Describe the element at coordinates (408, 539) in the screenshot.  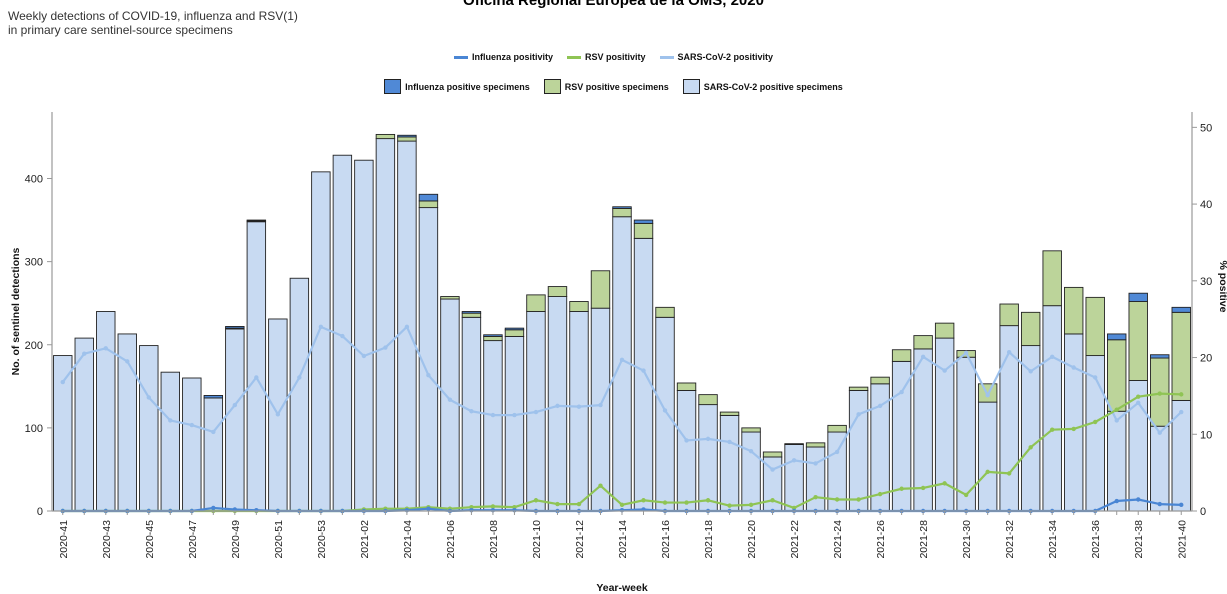
I see `x-tick-label: 2021-04` at that location.